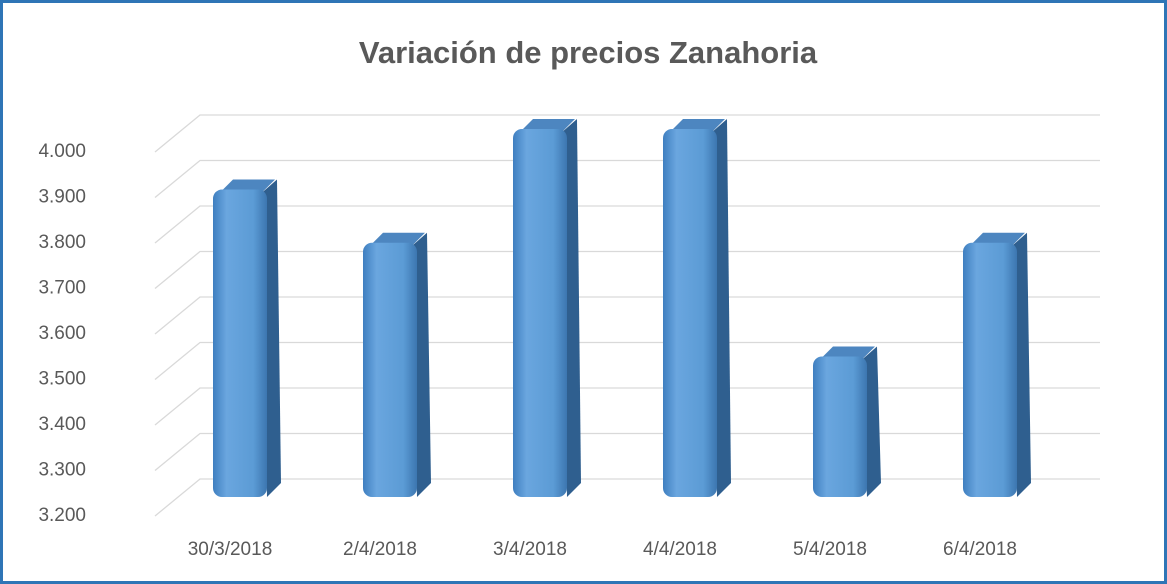 This screenshot has width=1167, height=584. Describe the element at coordinates (62, 379) in the screenshot. I see `y-tick-label: 3.500` at that location.